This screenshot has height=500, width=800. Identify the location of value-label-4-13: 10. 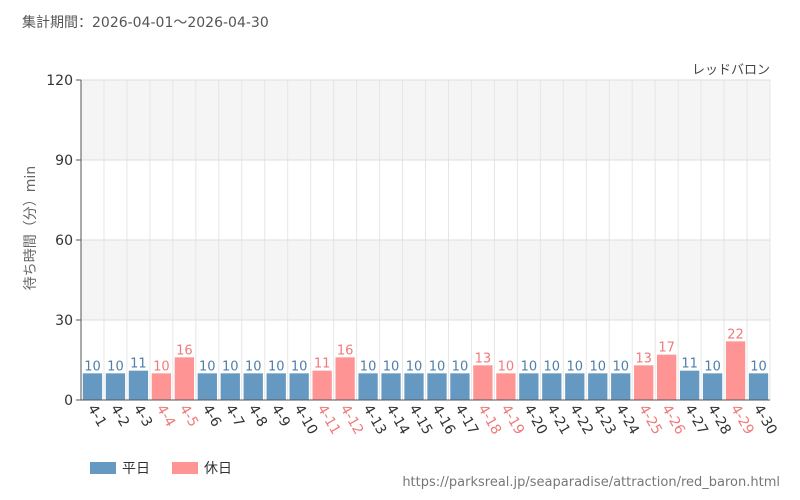
(368, 366).